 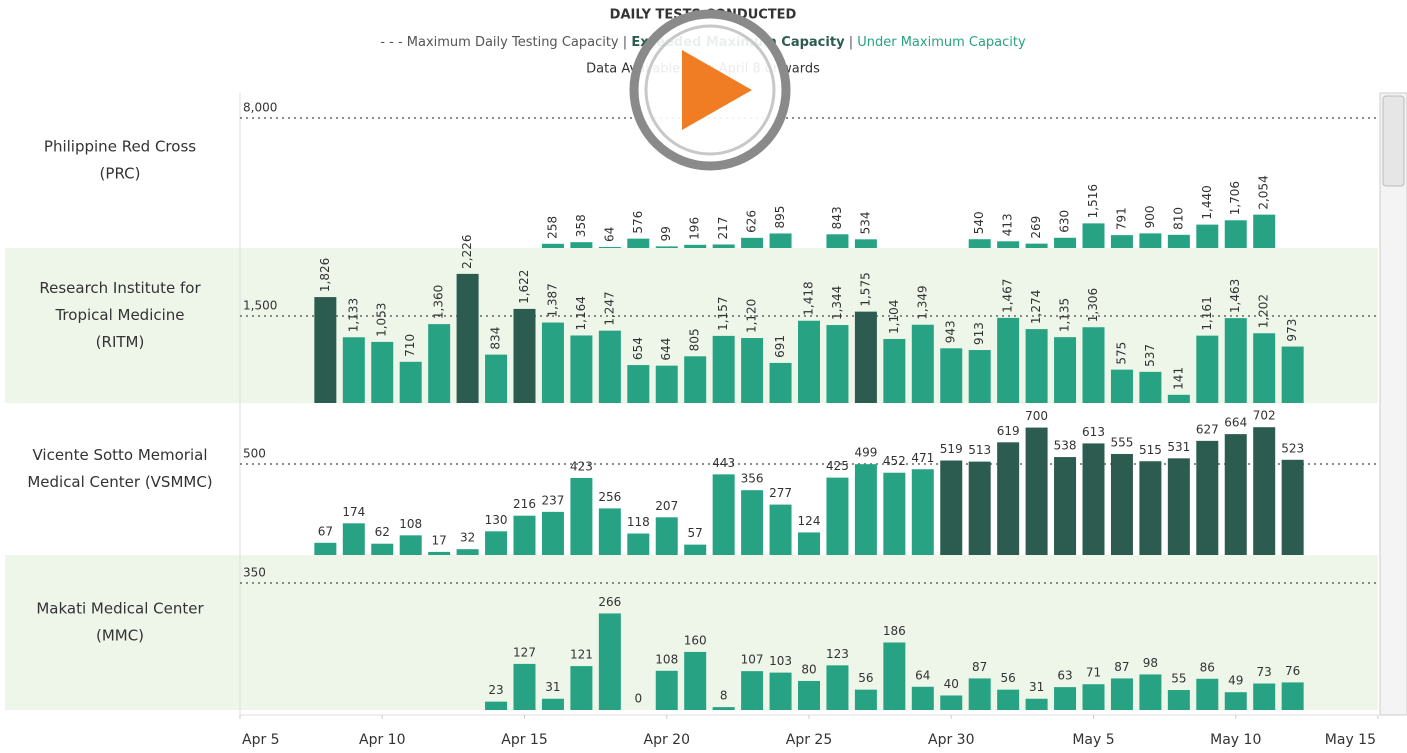 I want to click on value-label: 121, so click(x=581, y=655).